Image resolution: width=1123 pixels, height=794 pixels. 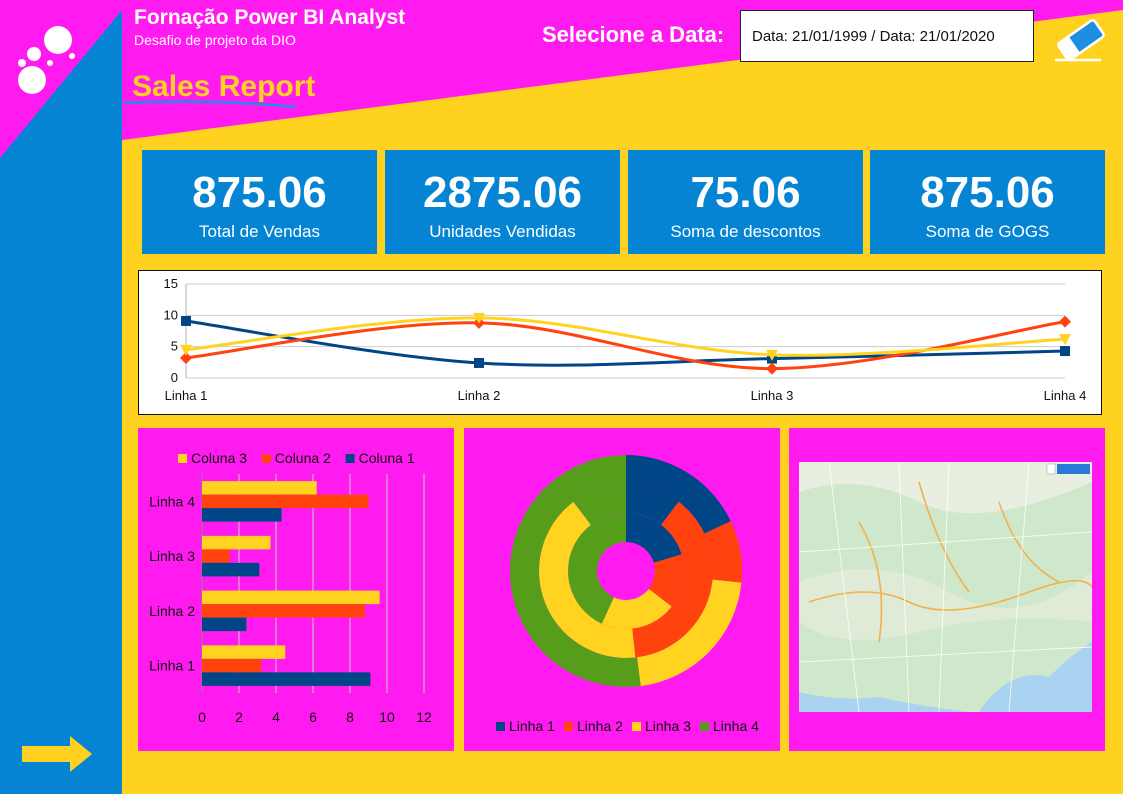 I want to click on kpi-label: Unidades Vendidas, so click(x=502, y=231).